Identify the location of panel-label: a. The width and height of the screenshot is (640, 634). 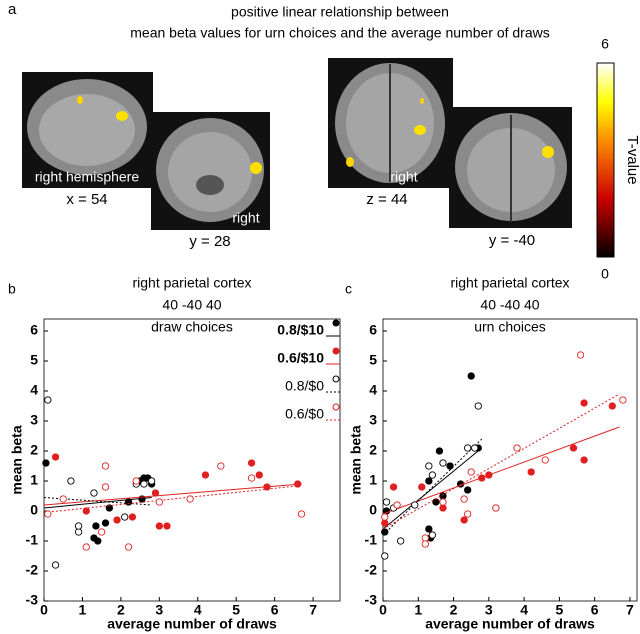
(12, 9).